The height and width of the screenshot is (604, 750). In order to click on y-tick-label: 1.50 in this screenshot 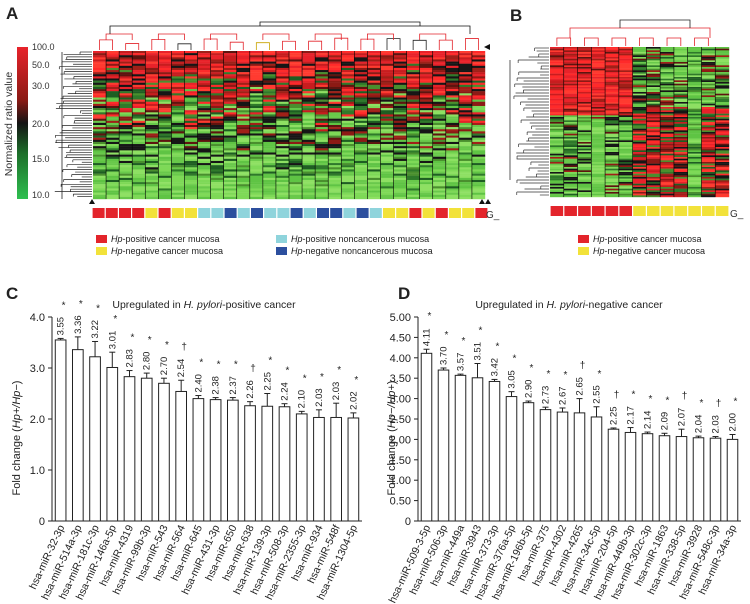, I will do `click(400, 461)`.